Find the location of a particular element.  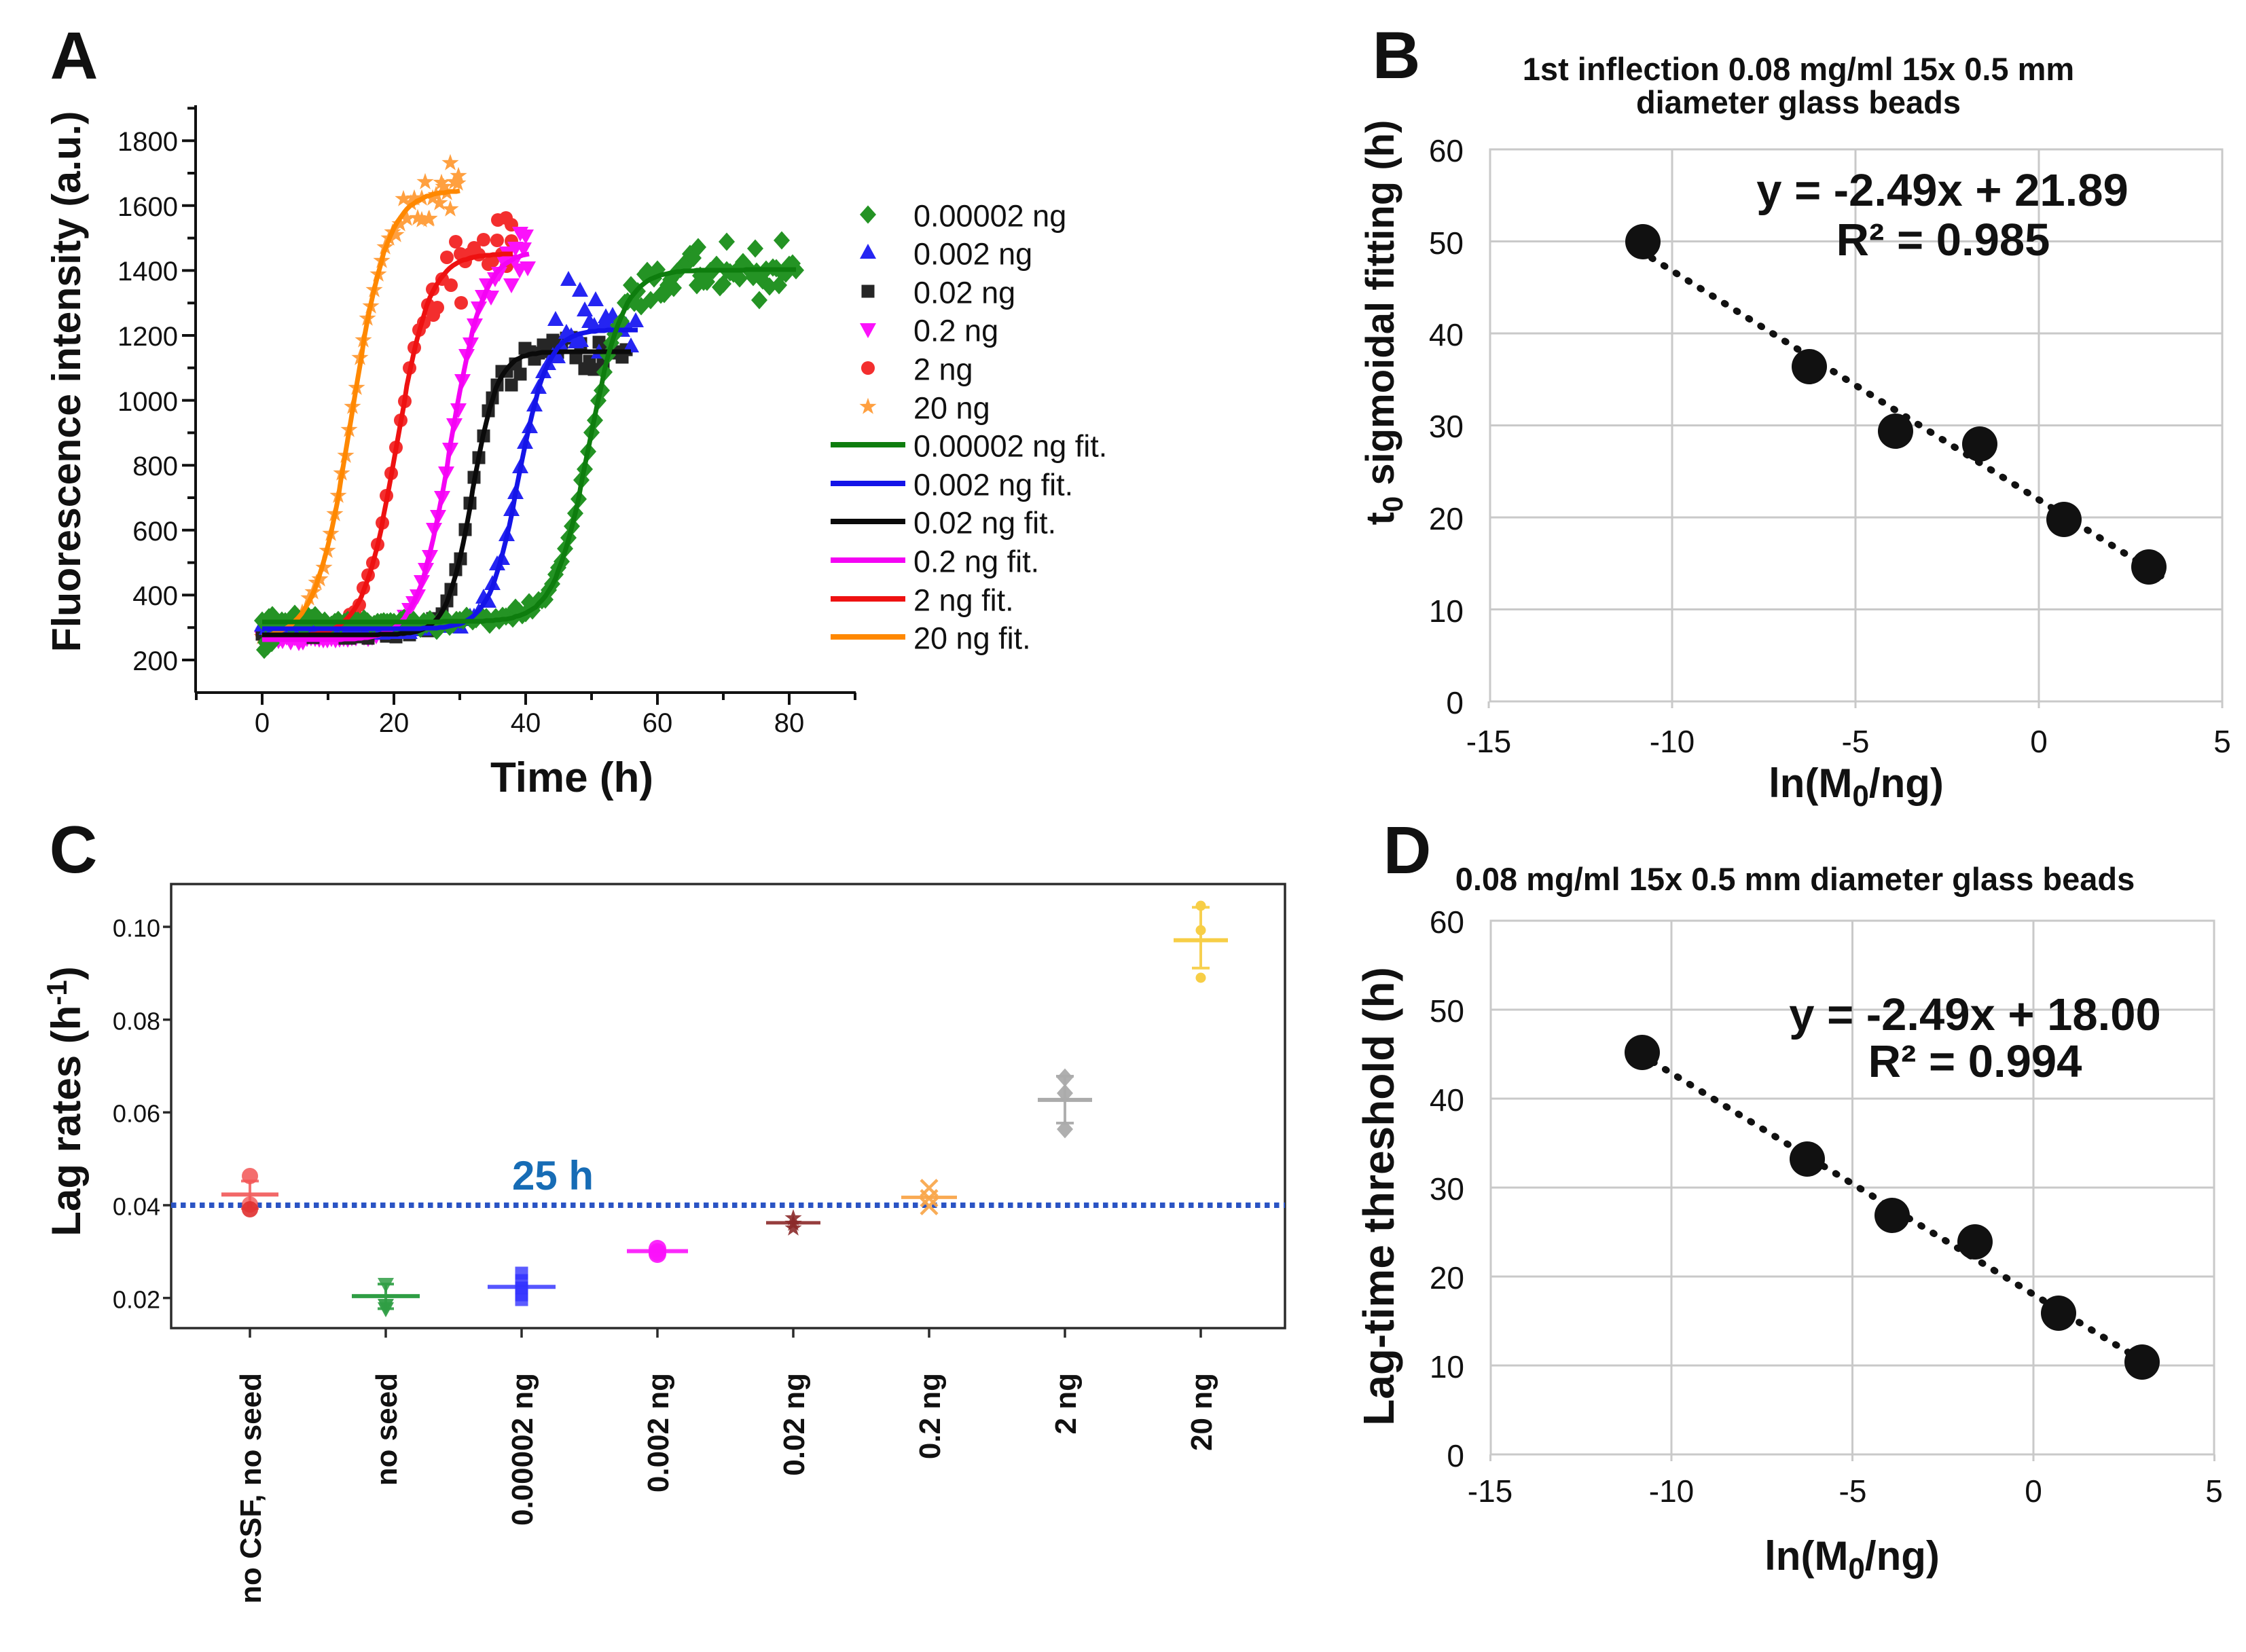

svg-text: Time (h) is located at coordinates (571, 777).